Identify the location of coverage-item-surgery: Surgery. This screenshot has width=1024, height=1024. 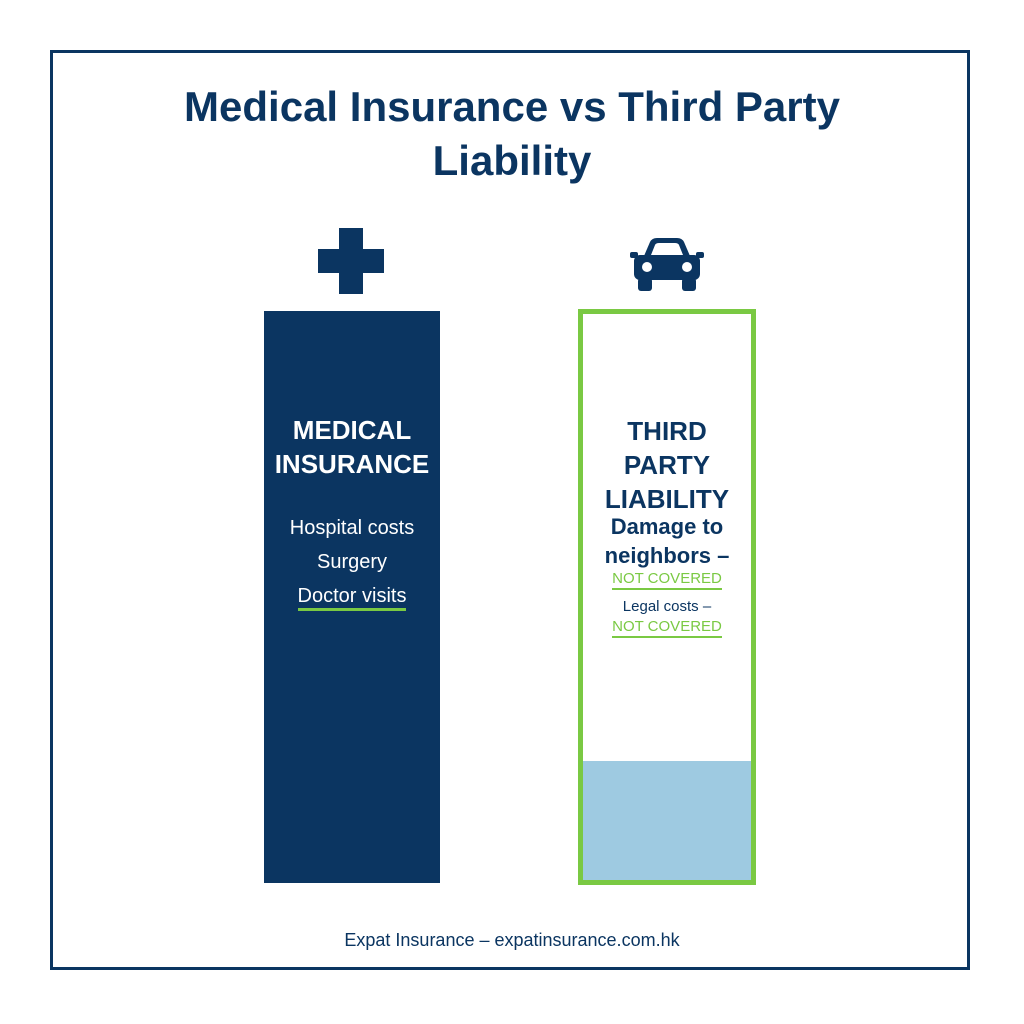
(352, 562).